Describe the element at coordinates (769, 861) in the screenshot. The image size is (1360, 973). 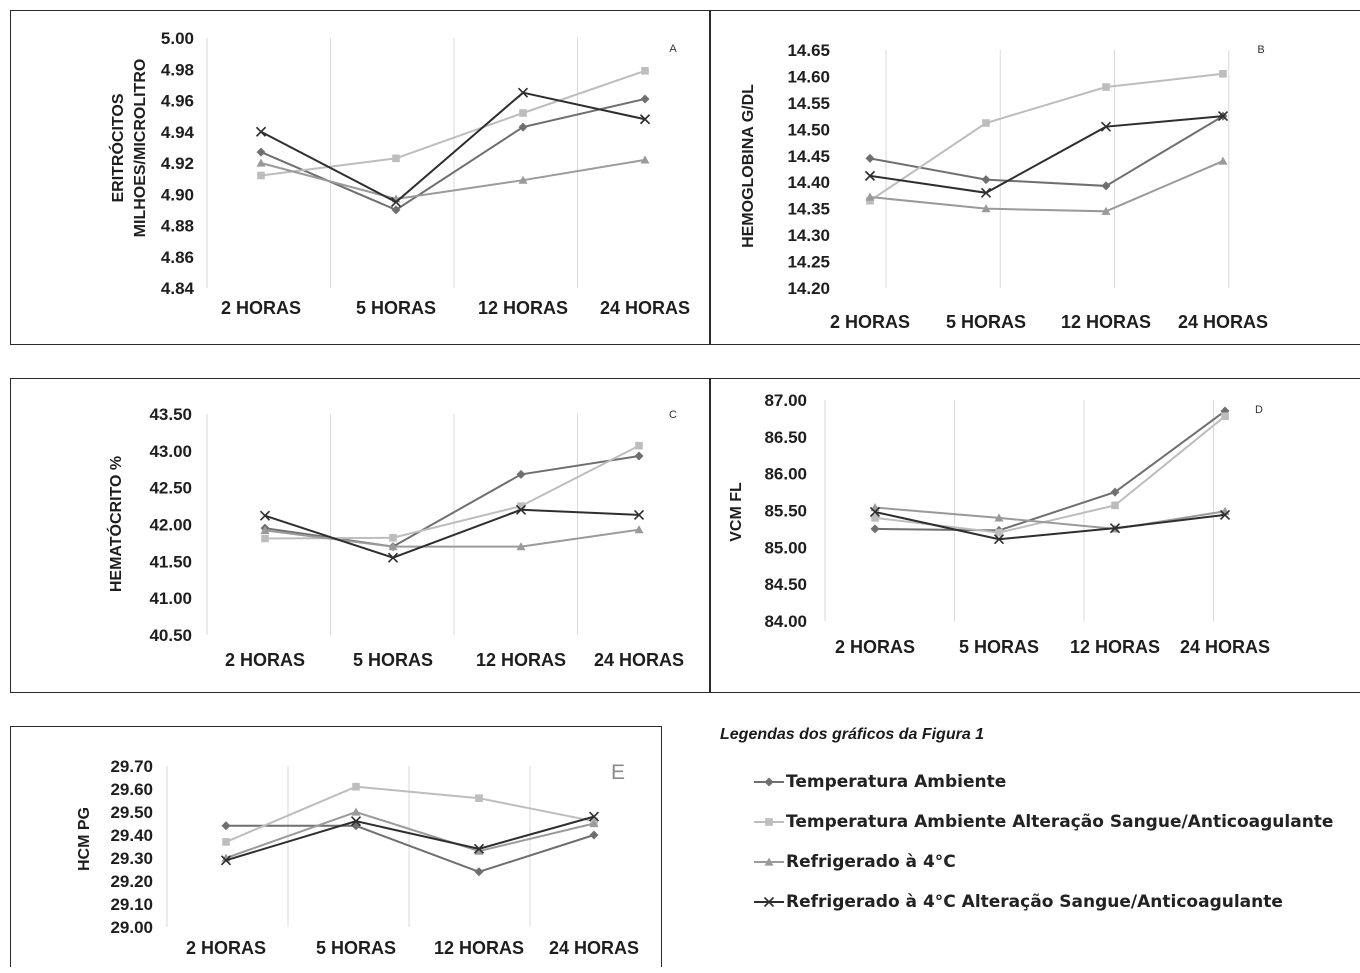
I see `legend-swatch-triangle-icon` at that location.